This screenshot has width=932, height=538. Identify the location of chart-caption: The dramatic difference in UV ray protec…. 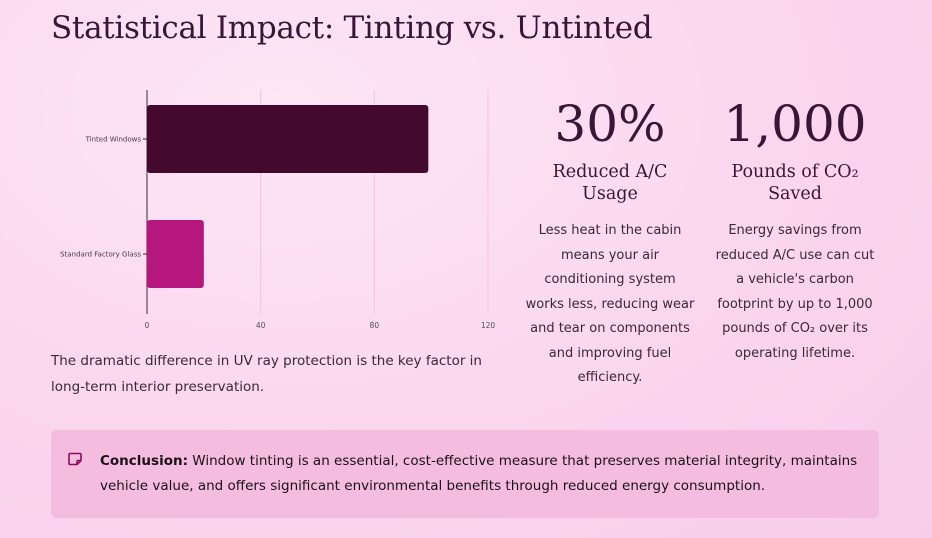
(266, 374).